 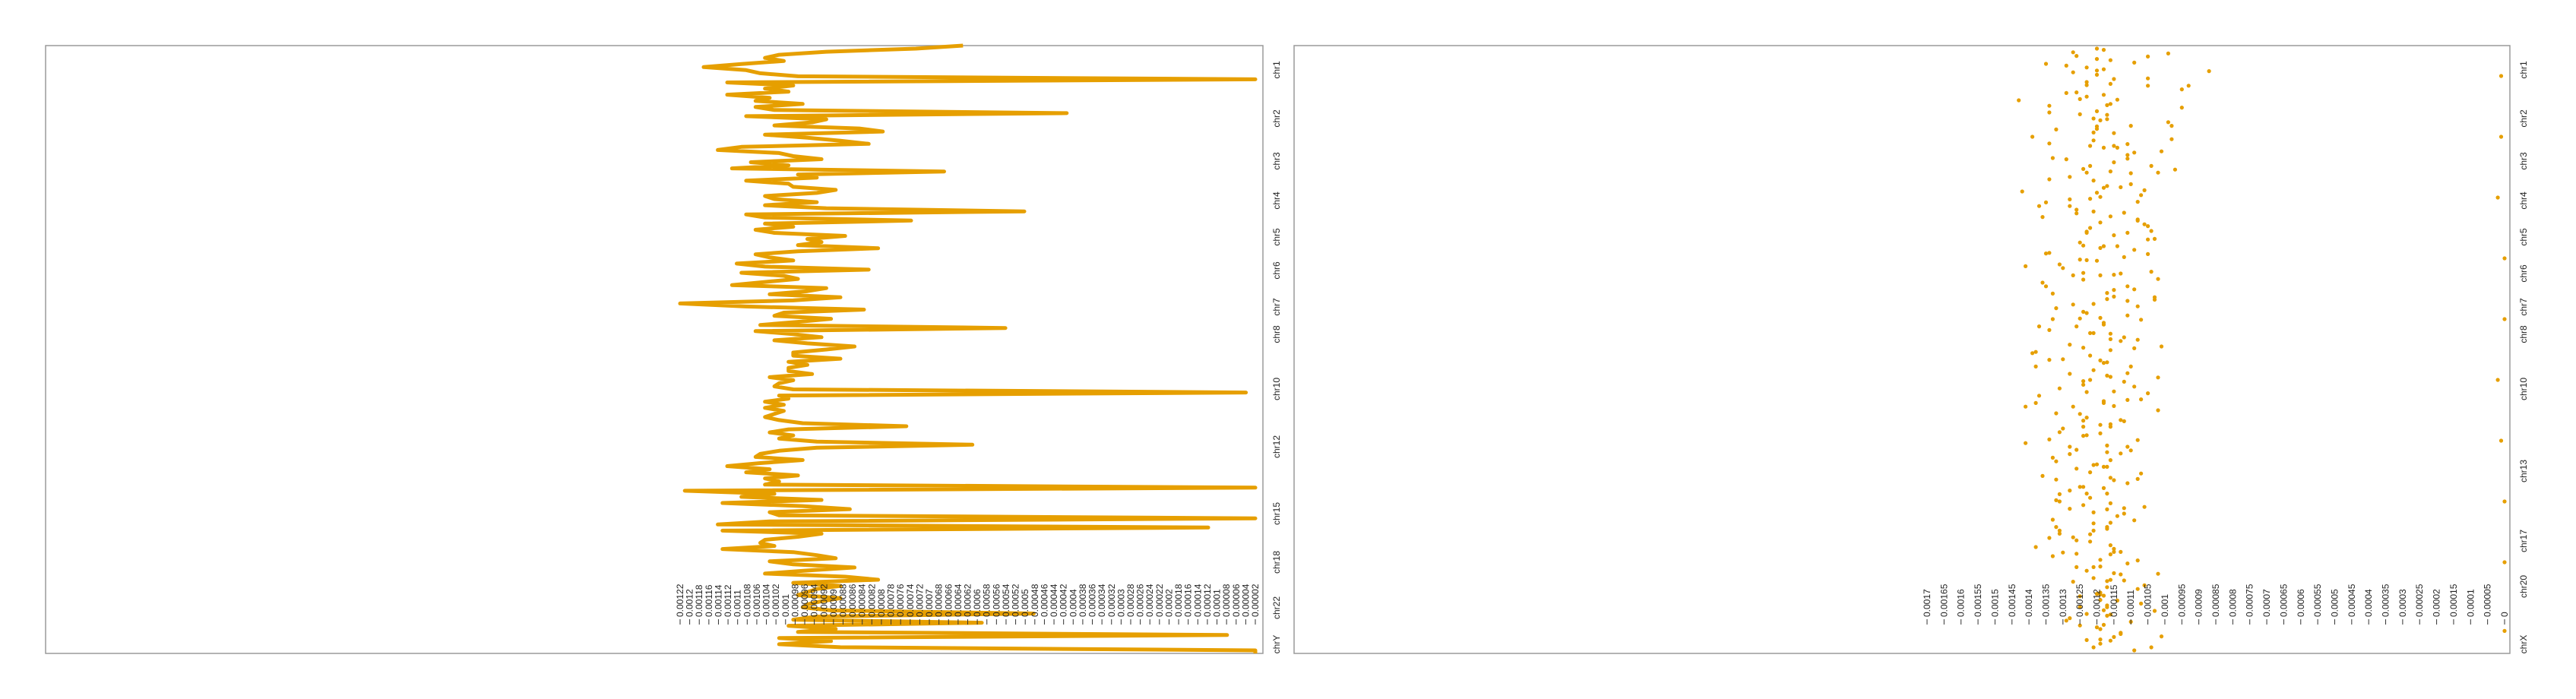 What do you see at coordinates (1140, 600) in the screenshot?
I see `left-tick-label: 0.00026` at bounding box center [1140, 600].